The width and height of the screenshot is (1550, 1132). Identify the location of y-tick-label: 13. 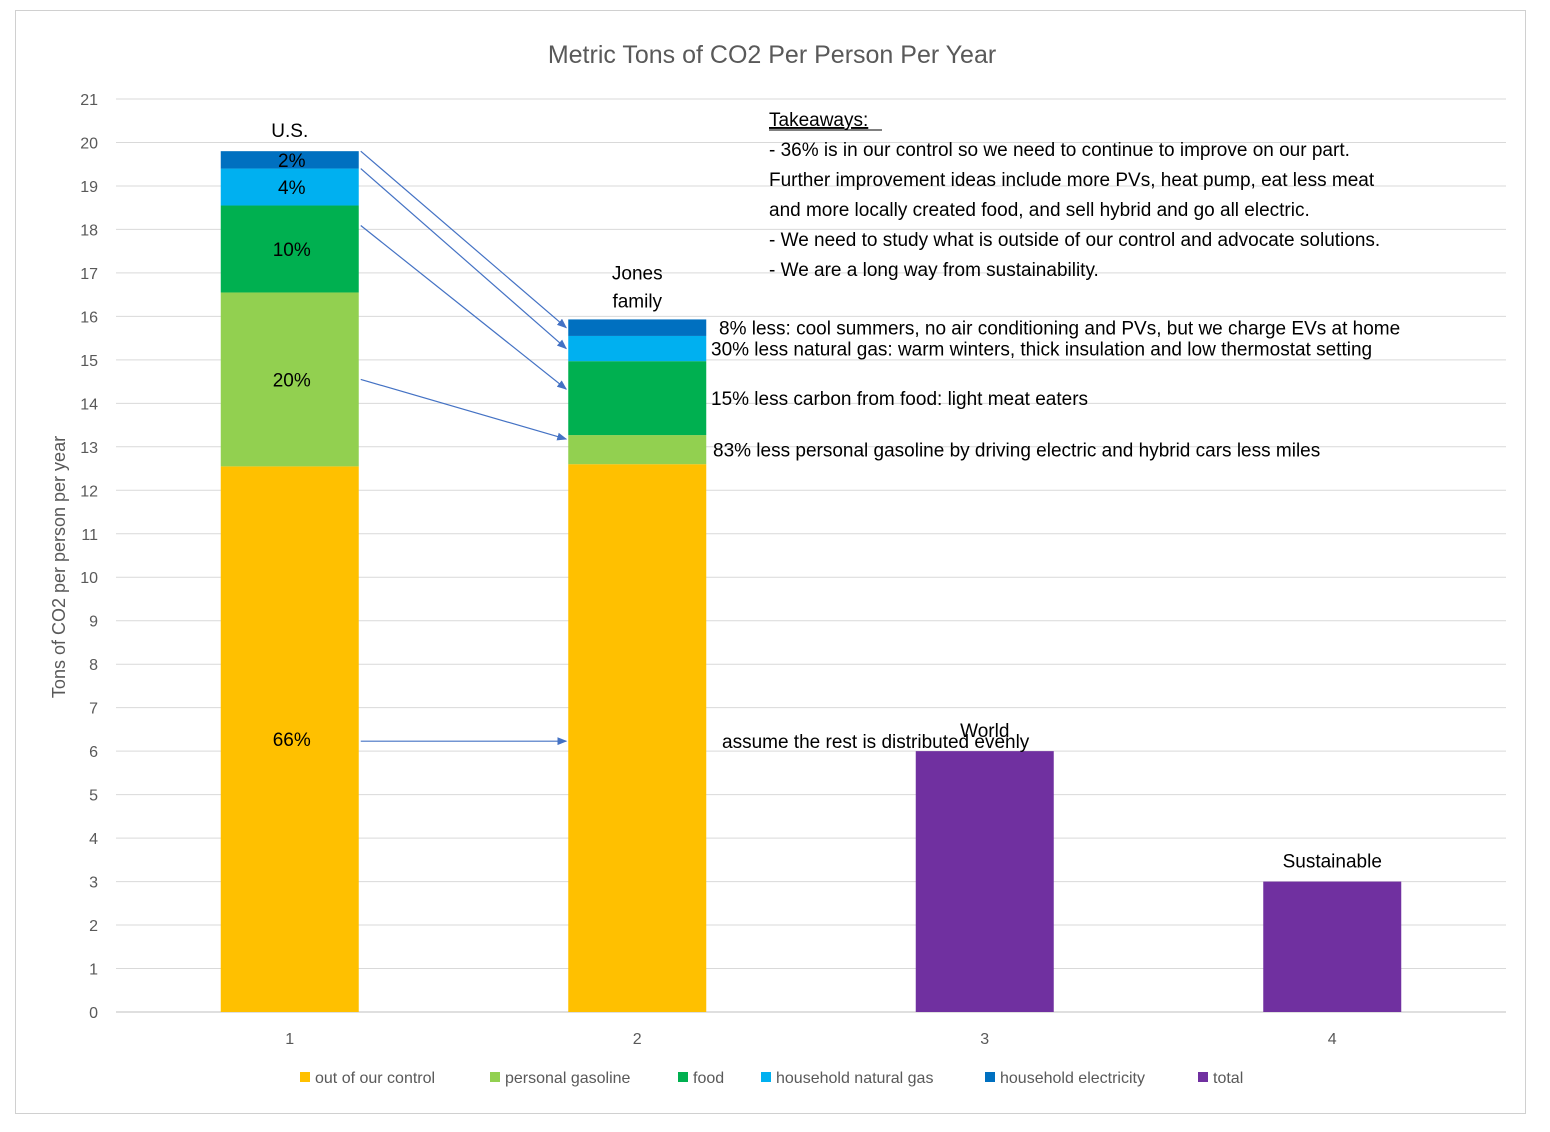
(89, 448).